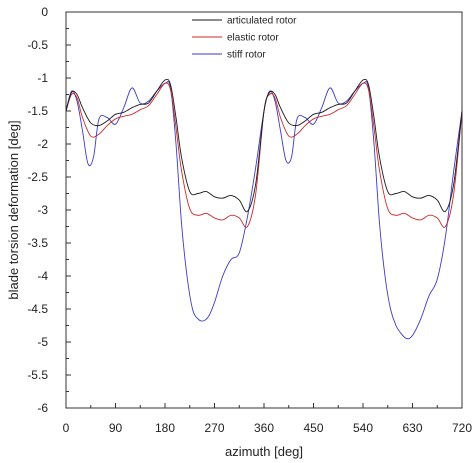 The width and height of the screenshot is (474, 463). Describe the element at coordinates (37, 375) in the screenshot. I see `y-tick-label: -5.5` at that location.